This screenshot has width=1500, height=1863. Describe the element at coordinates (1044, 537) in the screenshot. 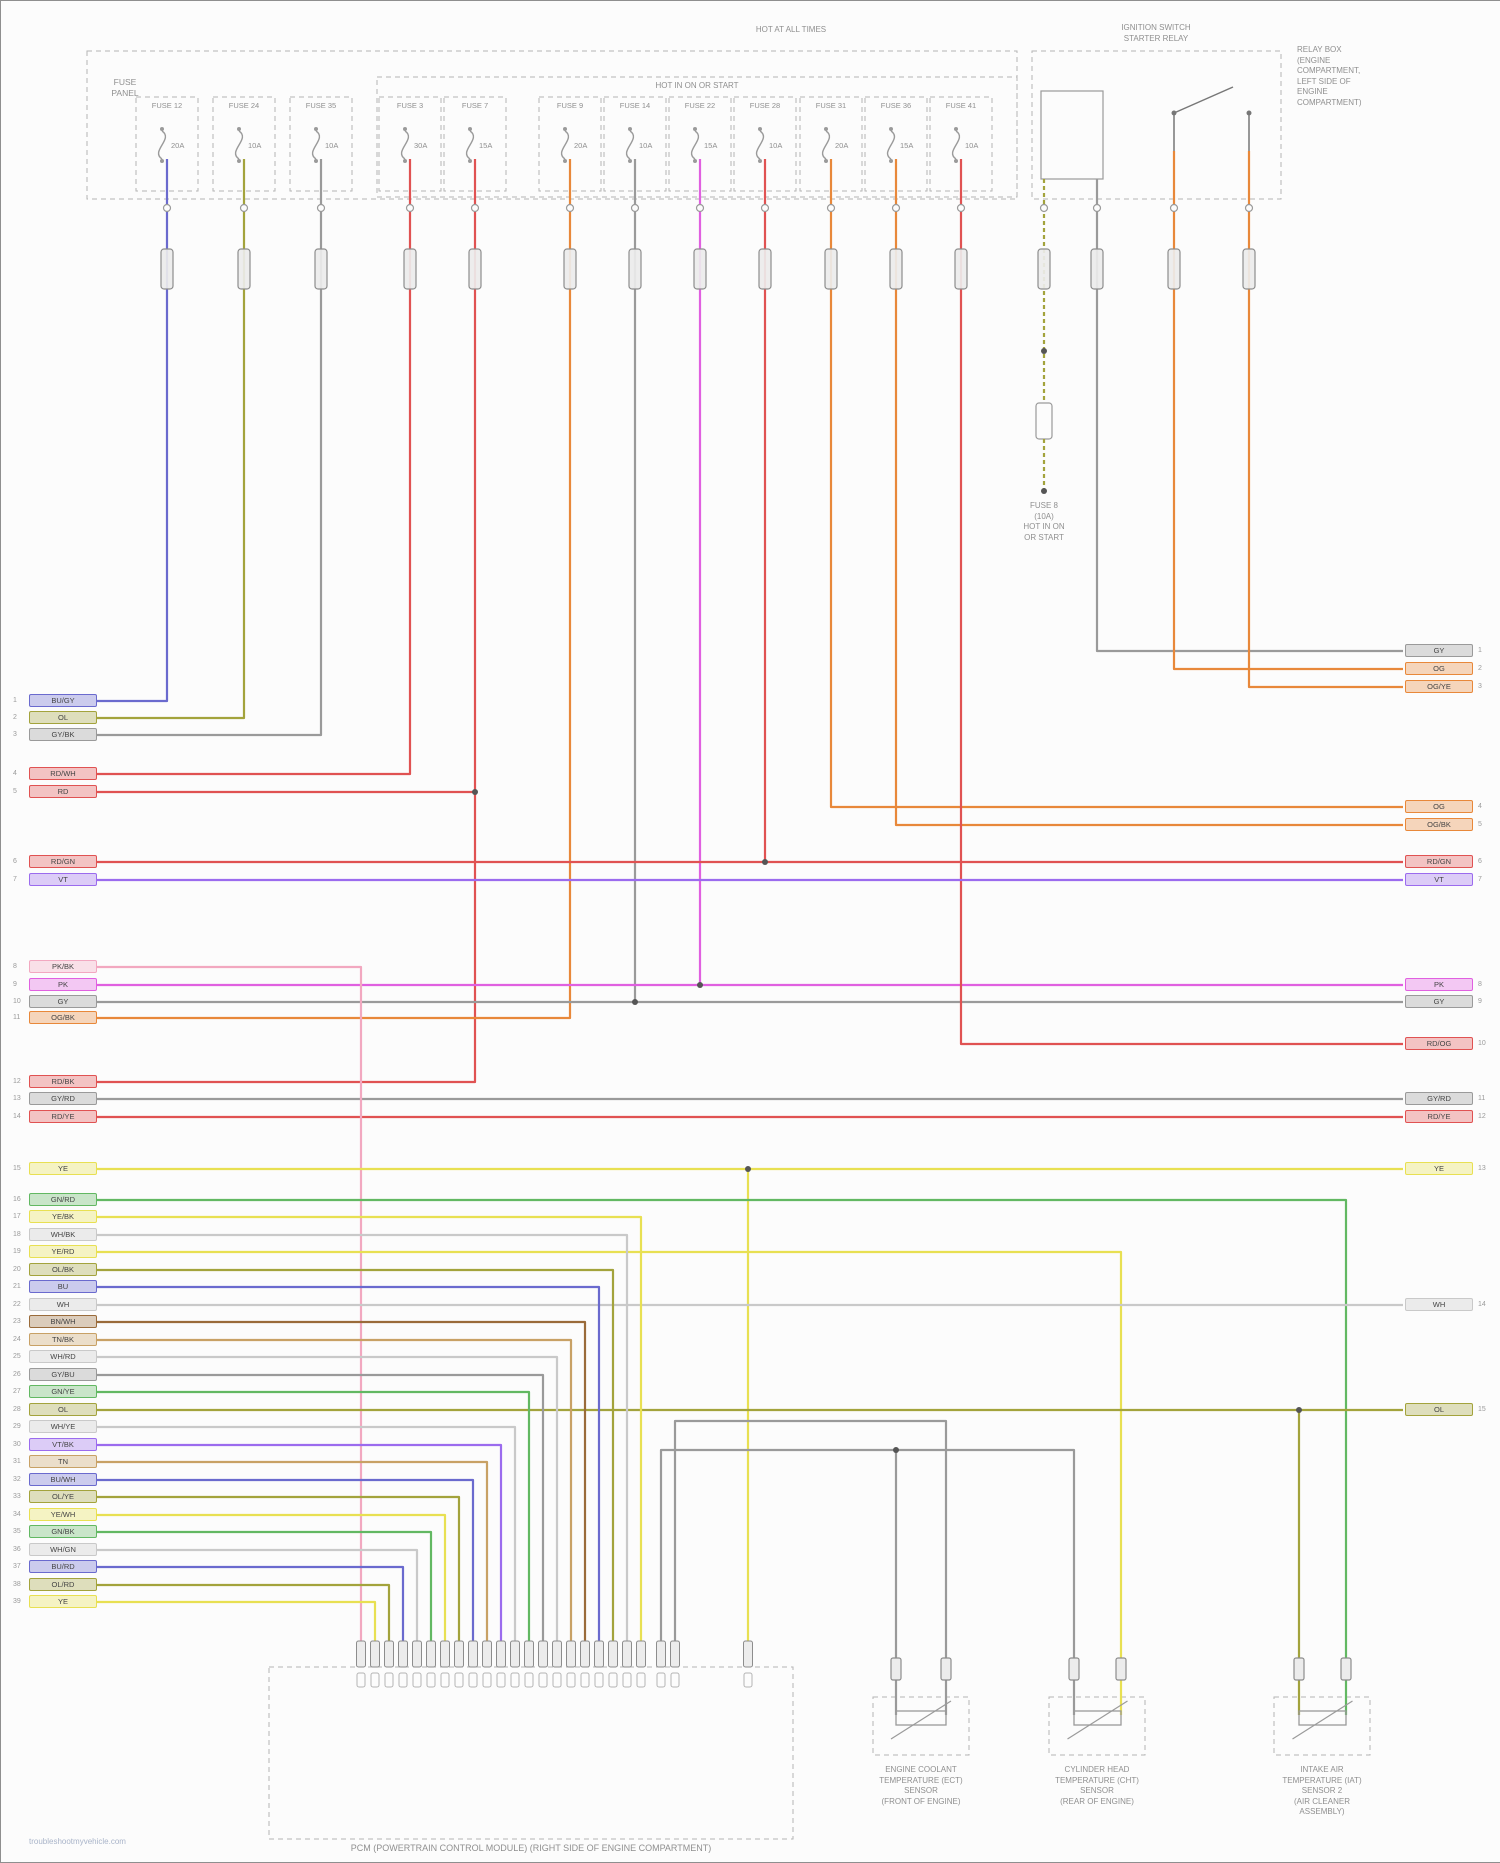

I see `inline-fuse-note-line: OR START` at that location.